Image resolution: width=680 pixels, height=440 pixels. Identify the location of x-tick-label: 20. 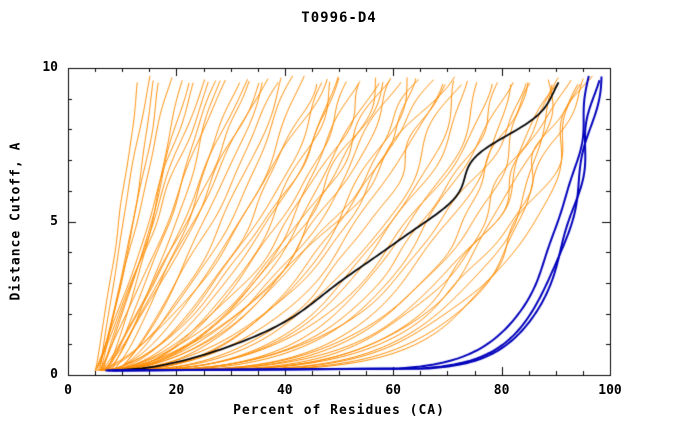
(176, 390).